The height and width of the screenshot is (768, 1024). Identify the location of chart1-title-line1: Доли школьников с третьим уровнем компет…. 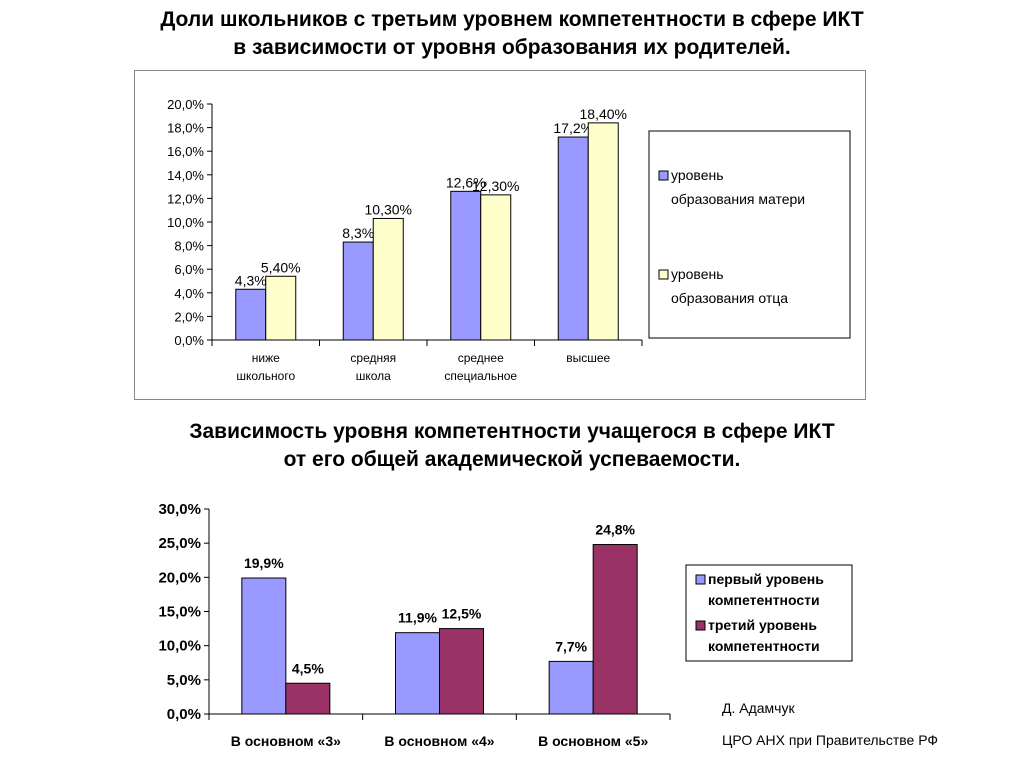
(512, 19).